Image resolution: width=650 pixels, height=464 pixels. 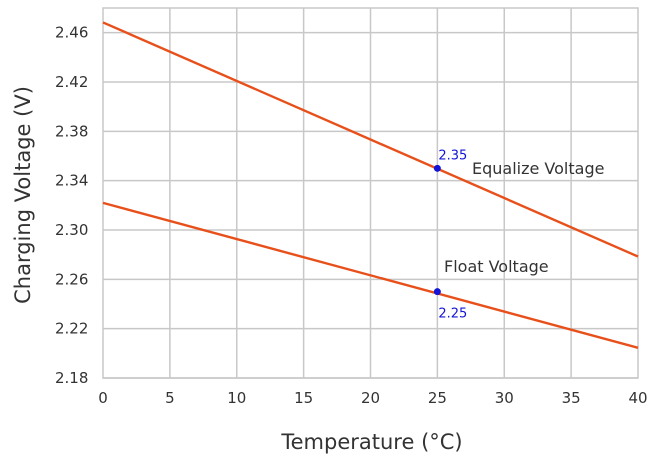 What do you see at coordinates (71, 279) in the screenshot?
I see `y-tick-label: 2.26` at bounding box center [71, 279].